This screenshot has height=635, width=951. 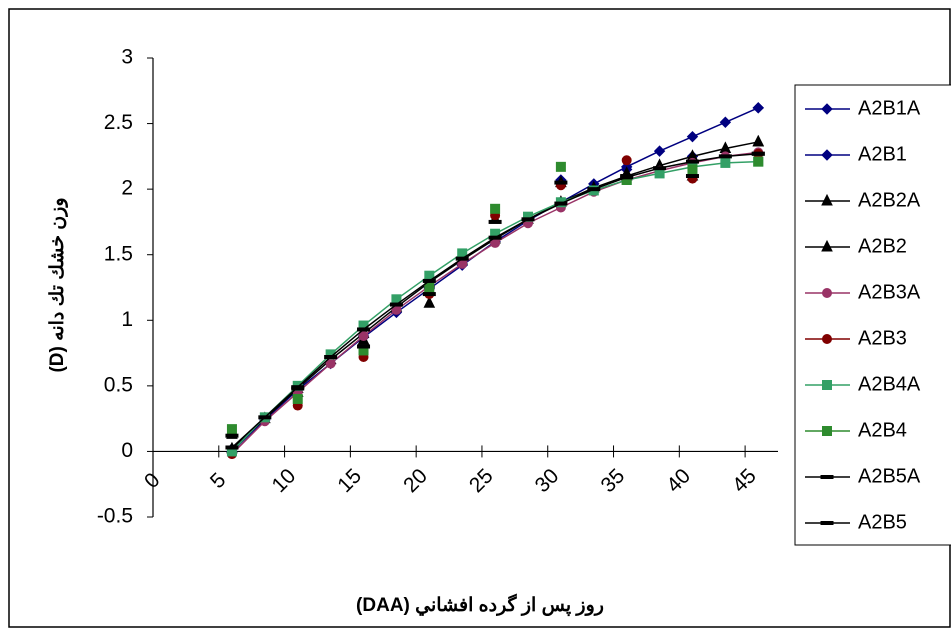 What do you see at coordinates (889, 476) in the screenshot?
I see `legend-label: A2B5A` at bounding box center [889, 476].